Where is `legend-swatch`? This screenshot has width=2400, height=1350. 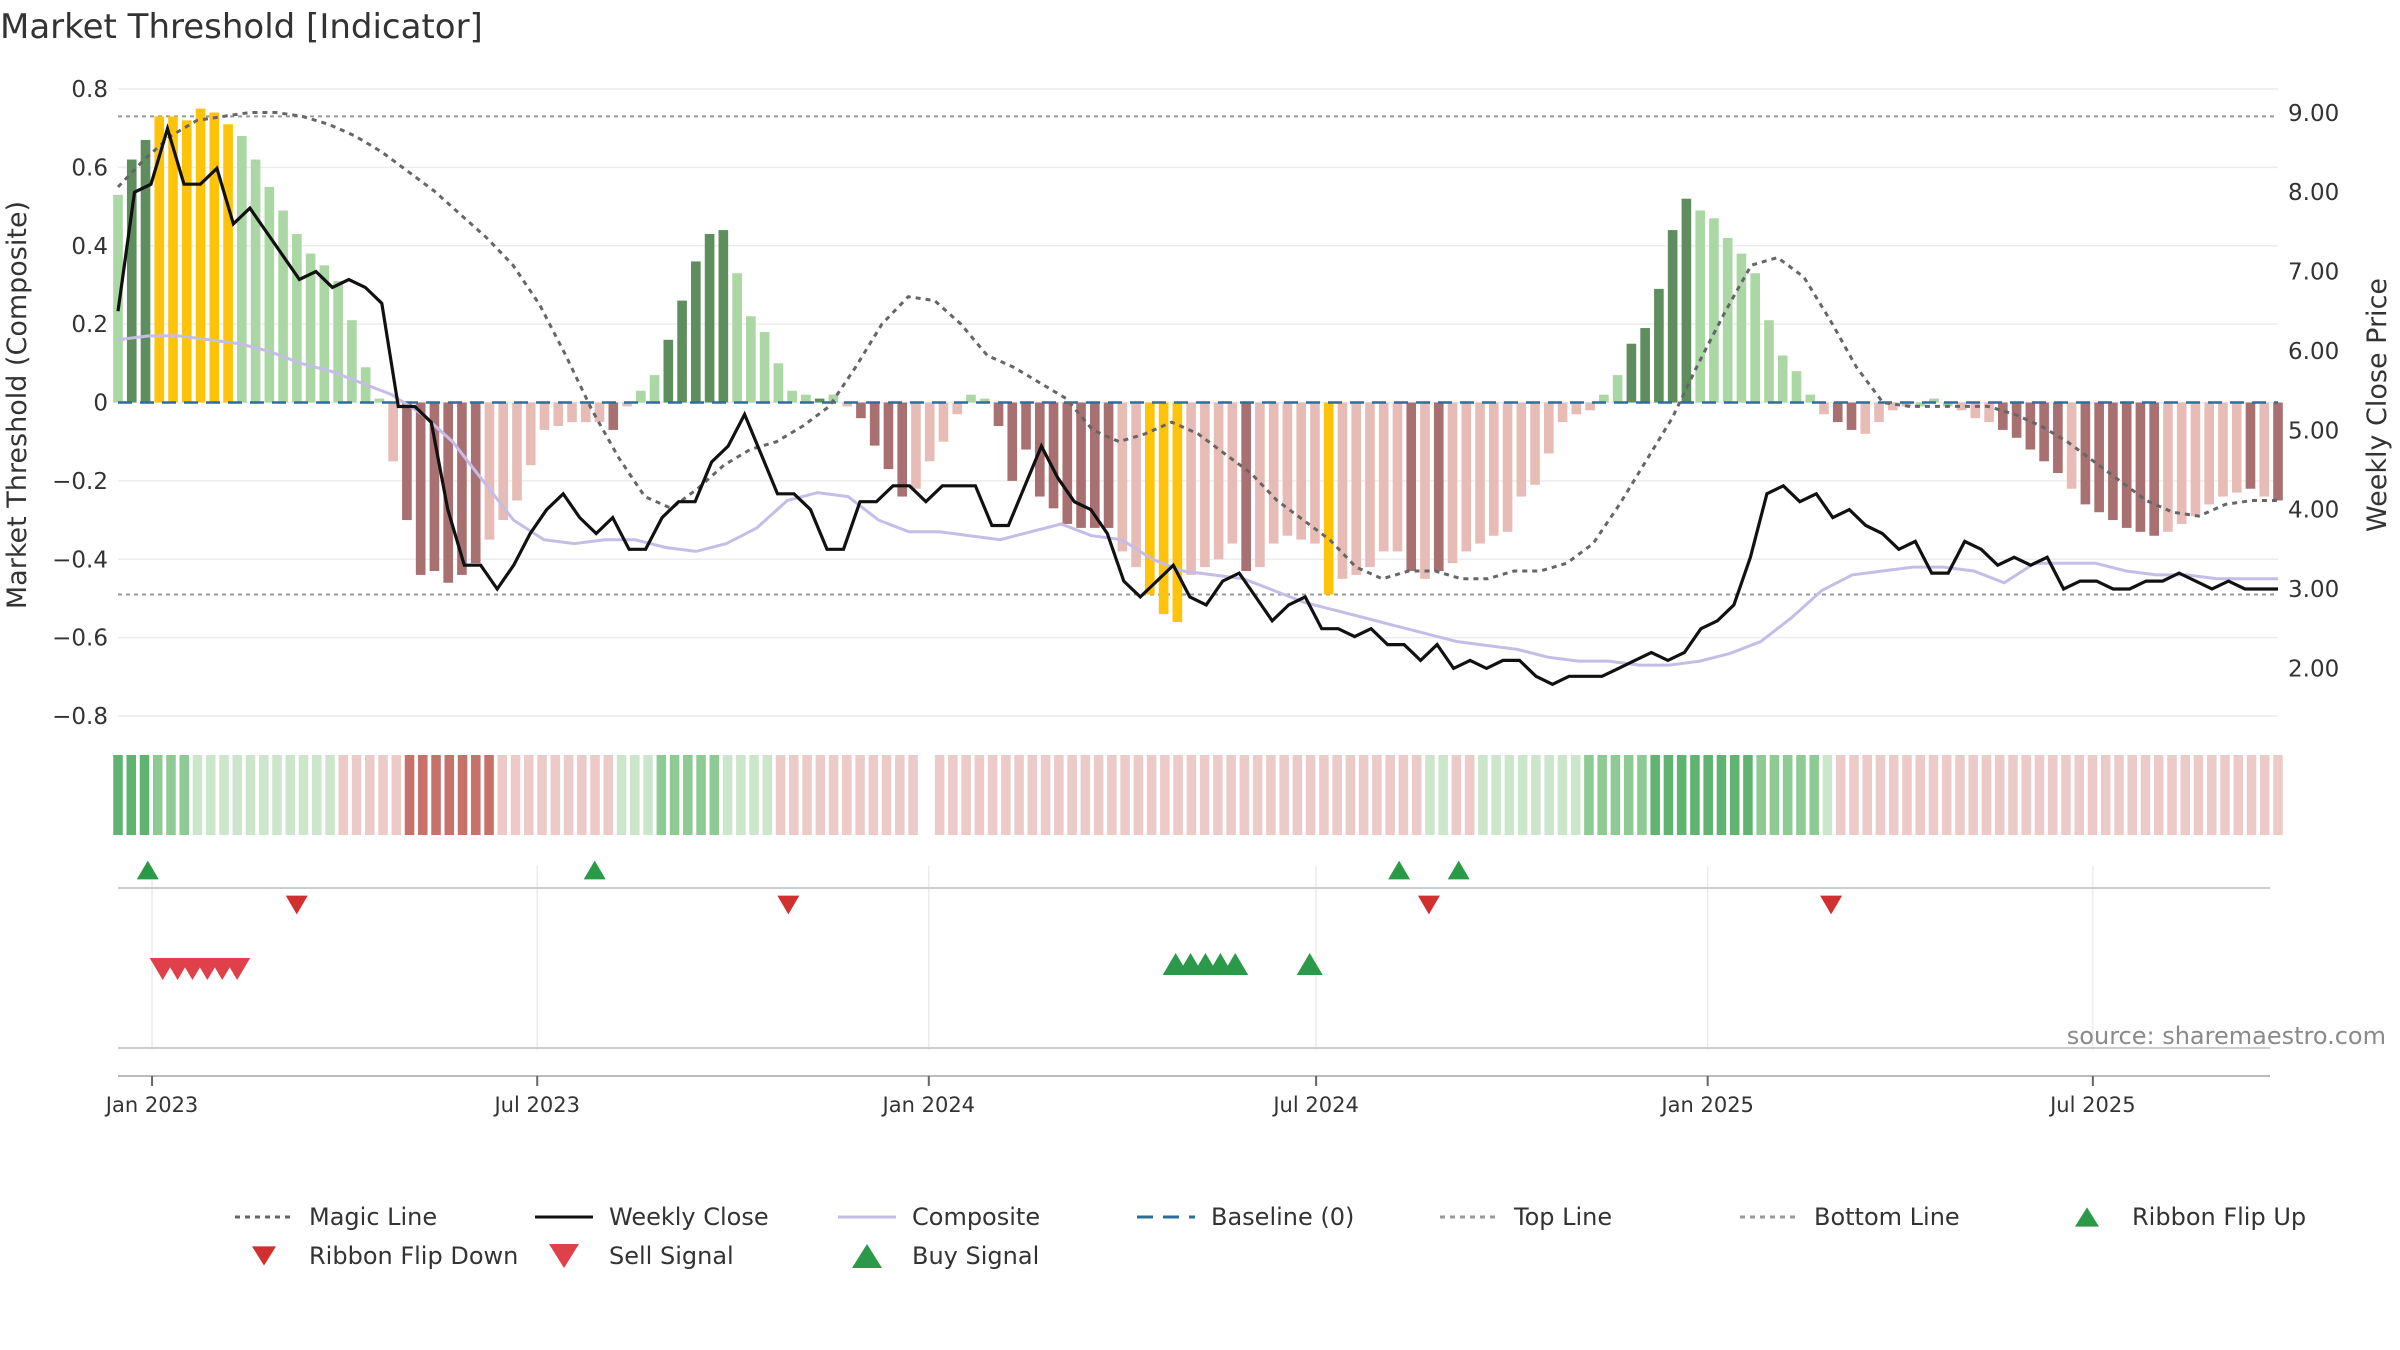
legend-swatch is located at coordinates (264, 1256).